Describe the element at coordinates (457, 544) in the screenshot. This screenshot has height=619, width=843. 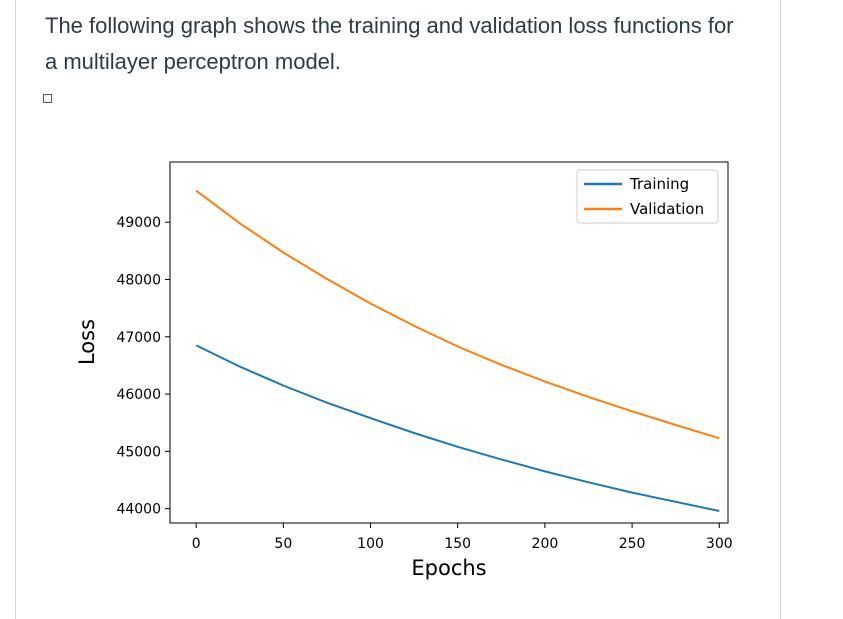
I see `x-tick-label: 150` at that location.